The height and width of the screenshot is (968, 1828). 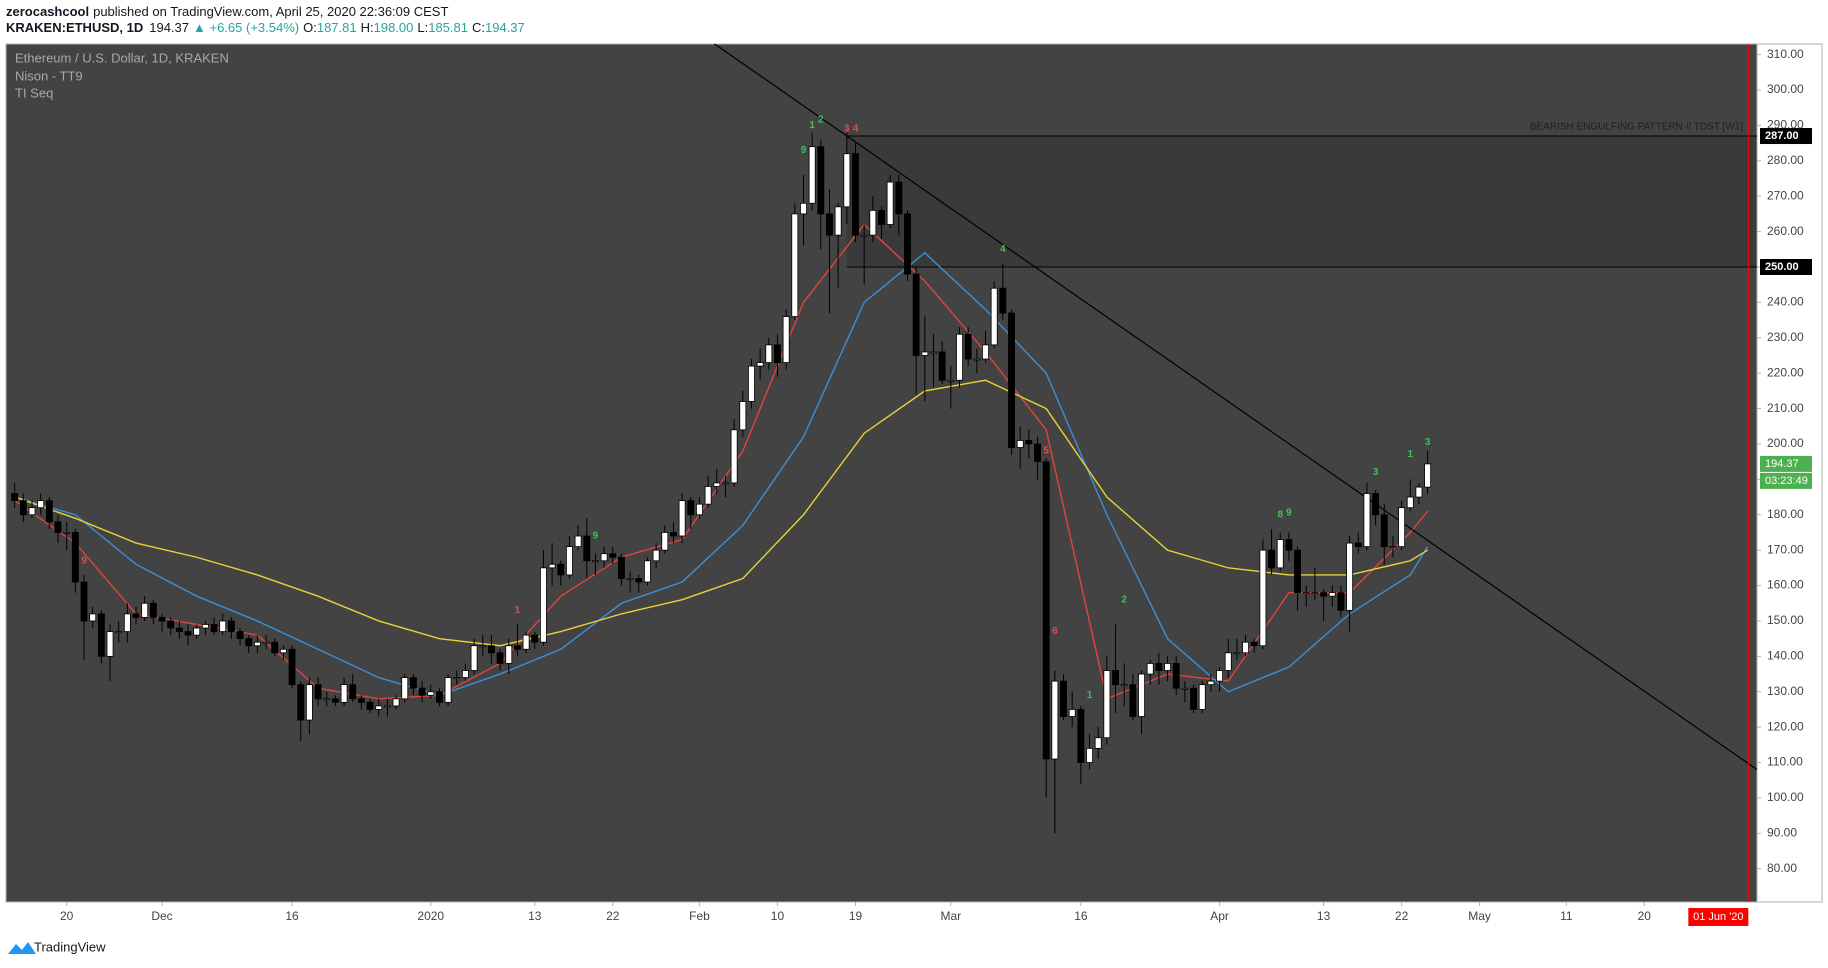 I want to click on x-tick-label: 2020, so click(x=430, y=916).